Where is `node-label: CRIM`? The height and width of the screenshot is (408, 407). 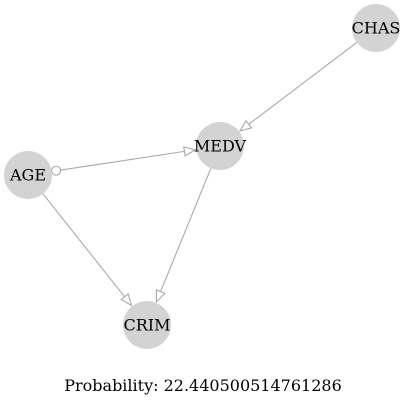
node-label: CRIM is located at coordinates (147, 325).